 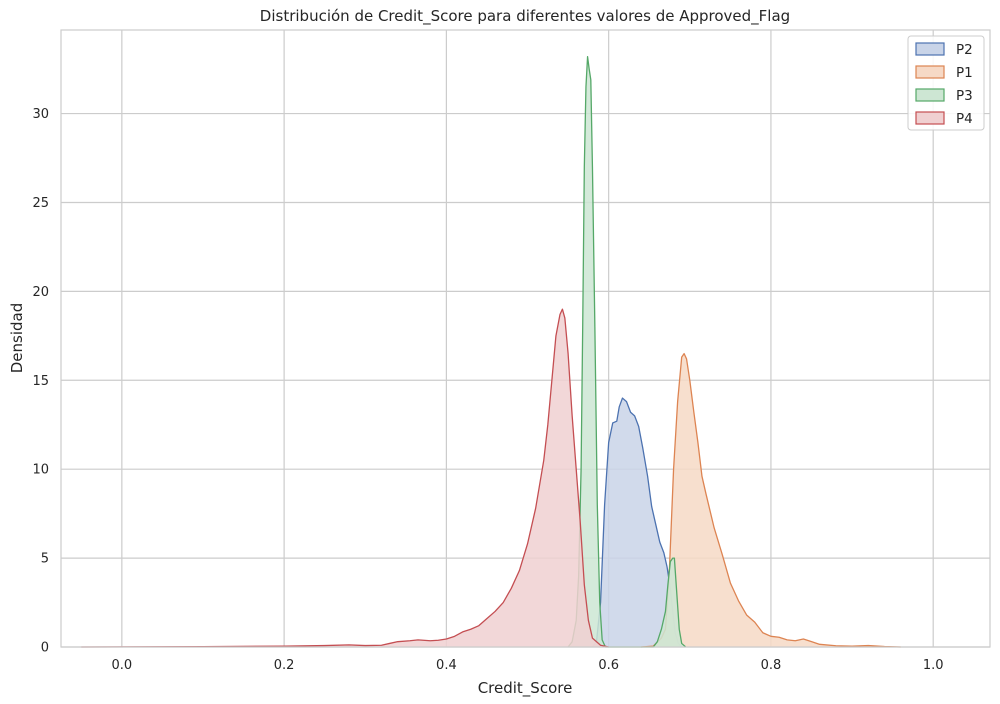 What do you see at coordinates (627, 352) in the screenshot?
I see `series-line-p3` at bounding box center [627, 352].